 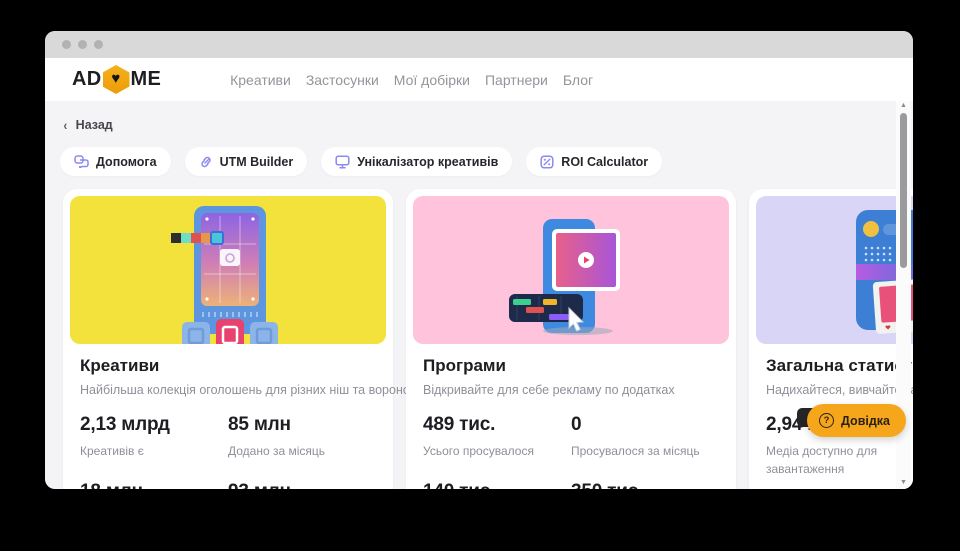 I want to click on stat-value: 350 тис., so click(x=645, y=485).